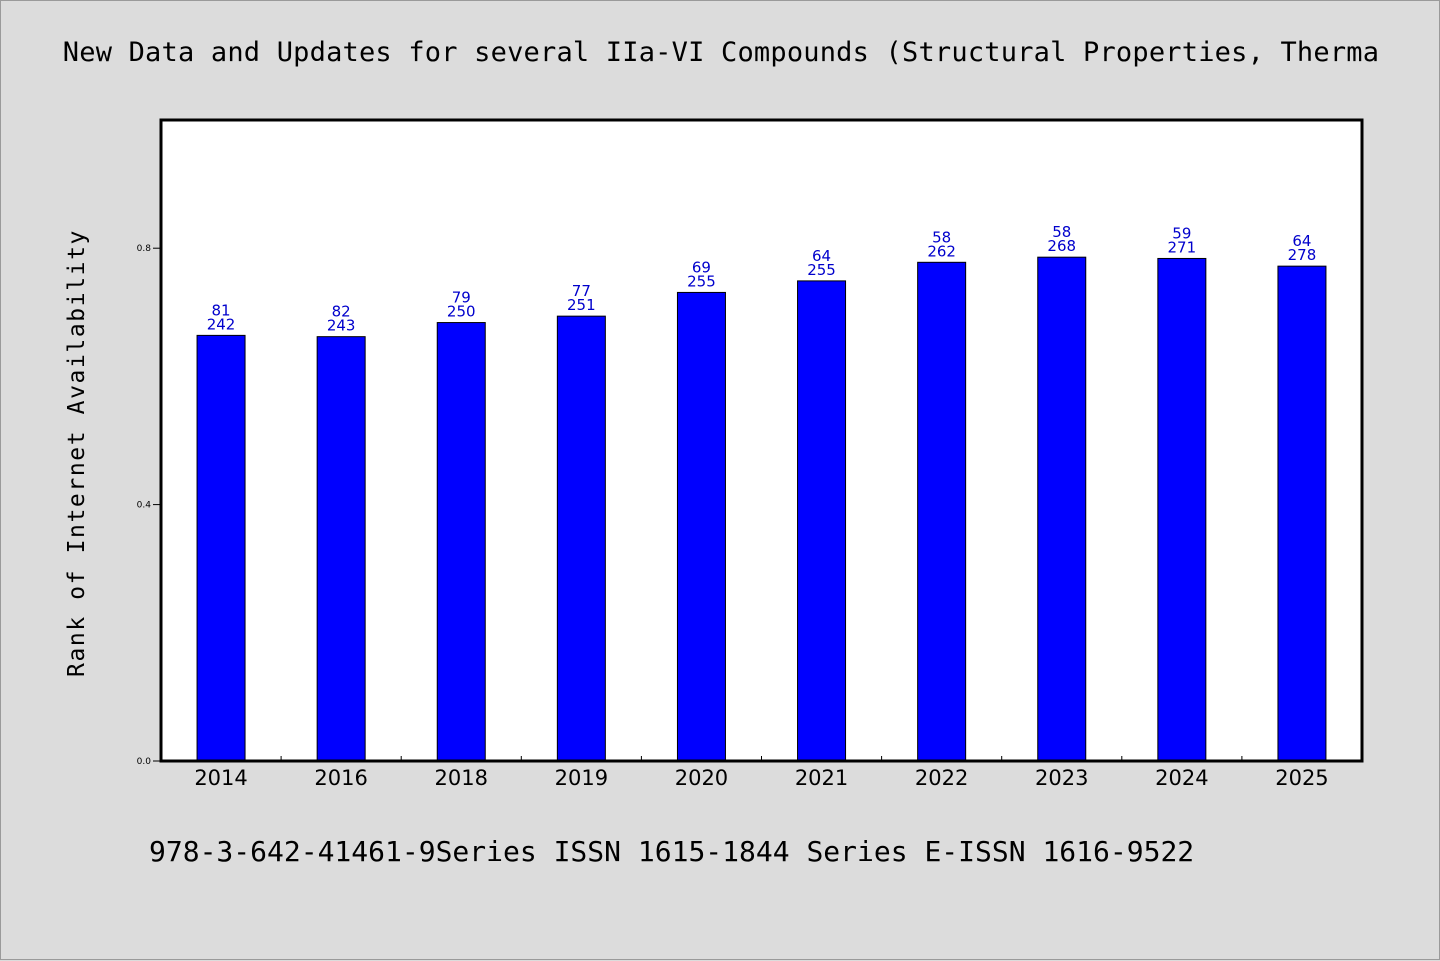 This screenshot has height=961, width=1440. Describe the element at coordinates (941, 778) in the screenshot. I see `x-tick-label: 2022` at that location.